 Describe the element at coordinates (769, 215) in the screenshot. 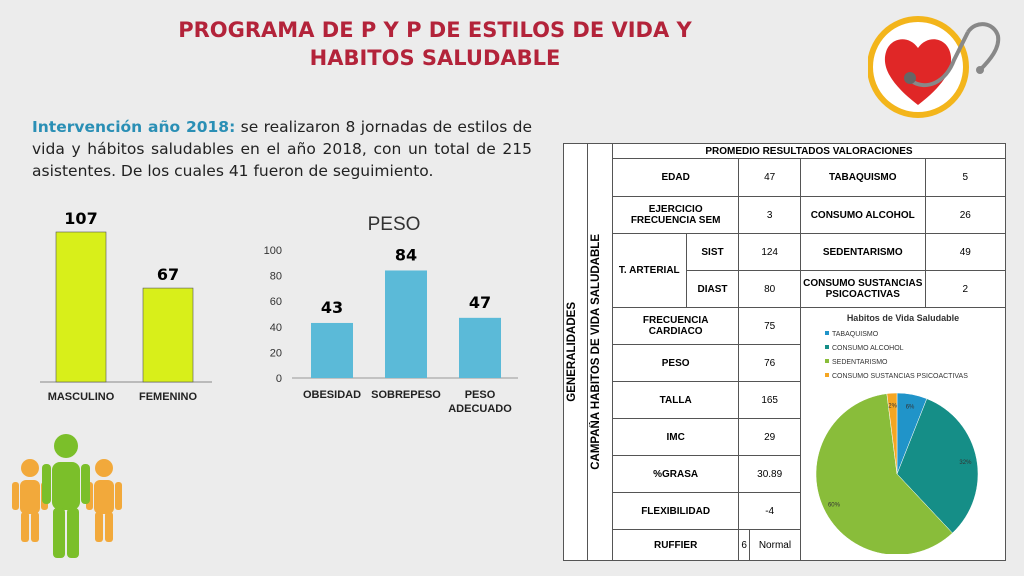

I see `ejercicio-value: 3` at that location.